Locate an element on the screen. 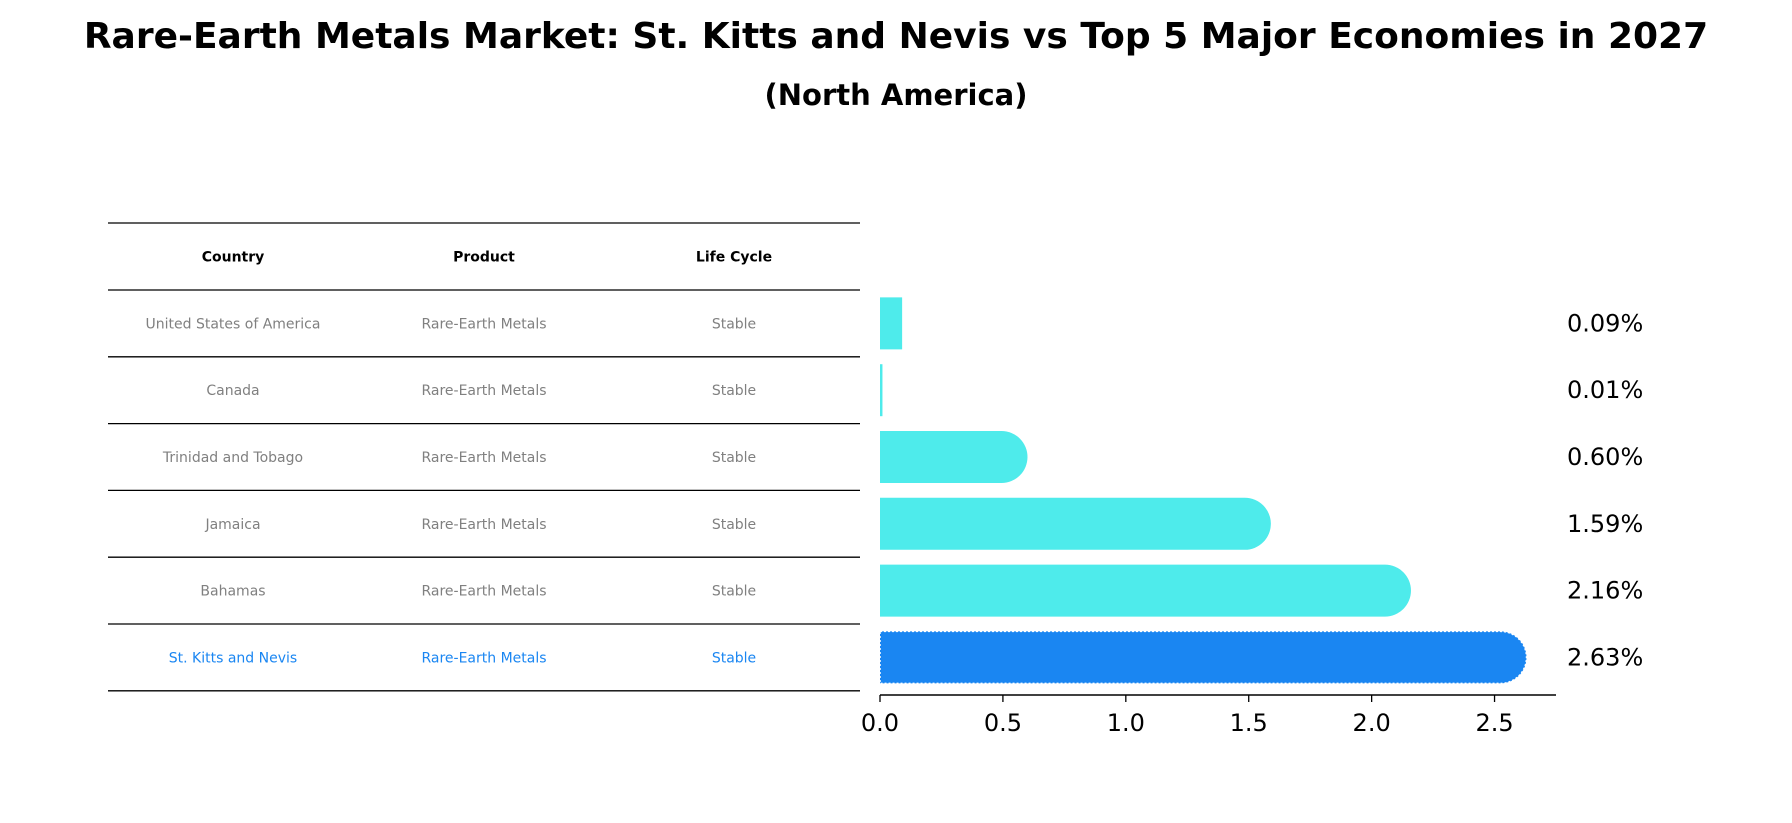  chart-subtitle: (North America) is located at coordinates (896, 95).